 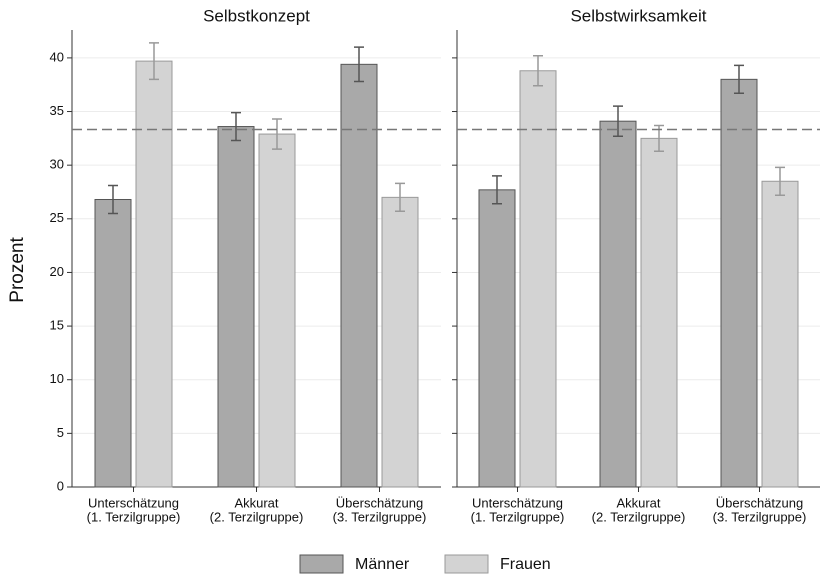 What do you see at coordinates (57, 325) in the screenshot?
I see `y-tick-label: 15` at bounding box center [57, 325].